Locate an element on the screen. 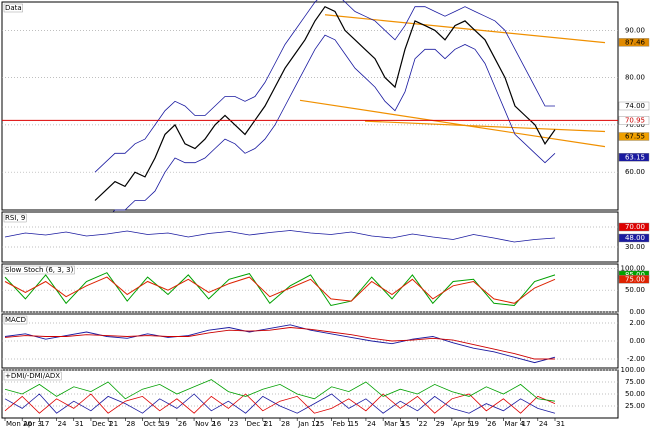 This screenshot has height=429, width=650. level-label: 48.00 is located at coordinates (635, 238).